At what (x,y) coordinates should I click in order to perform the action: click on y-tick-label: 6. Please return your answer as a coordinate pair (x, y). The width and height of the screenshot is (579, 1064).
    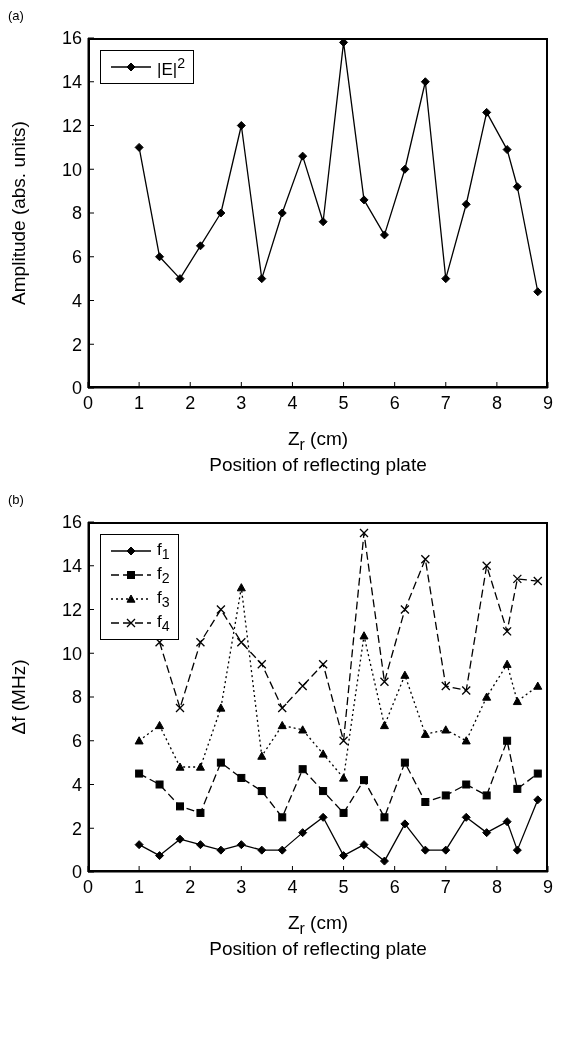
    Looking at the image, I should click on (76, 257).